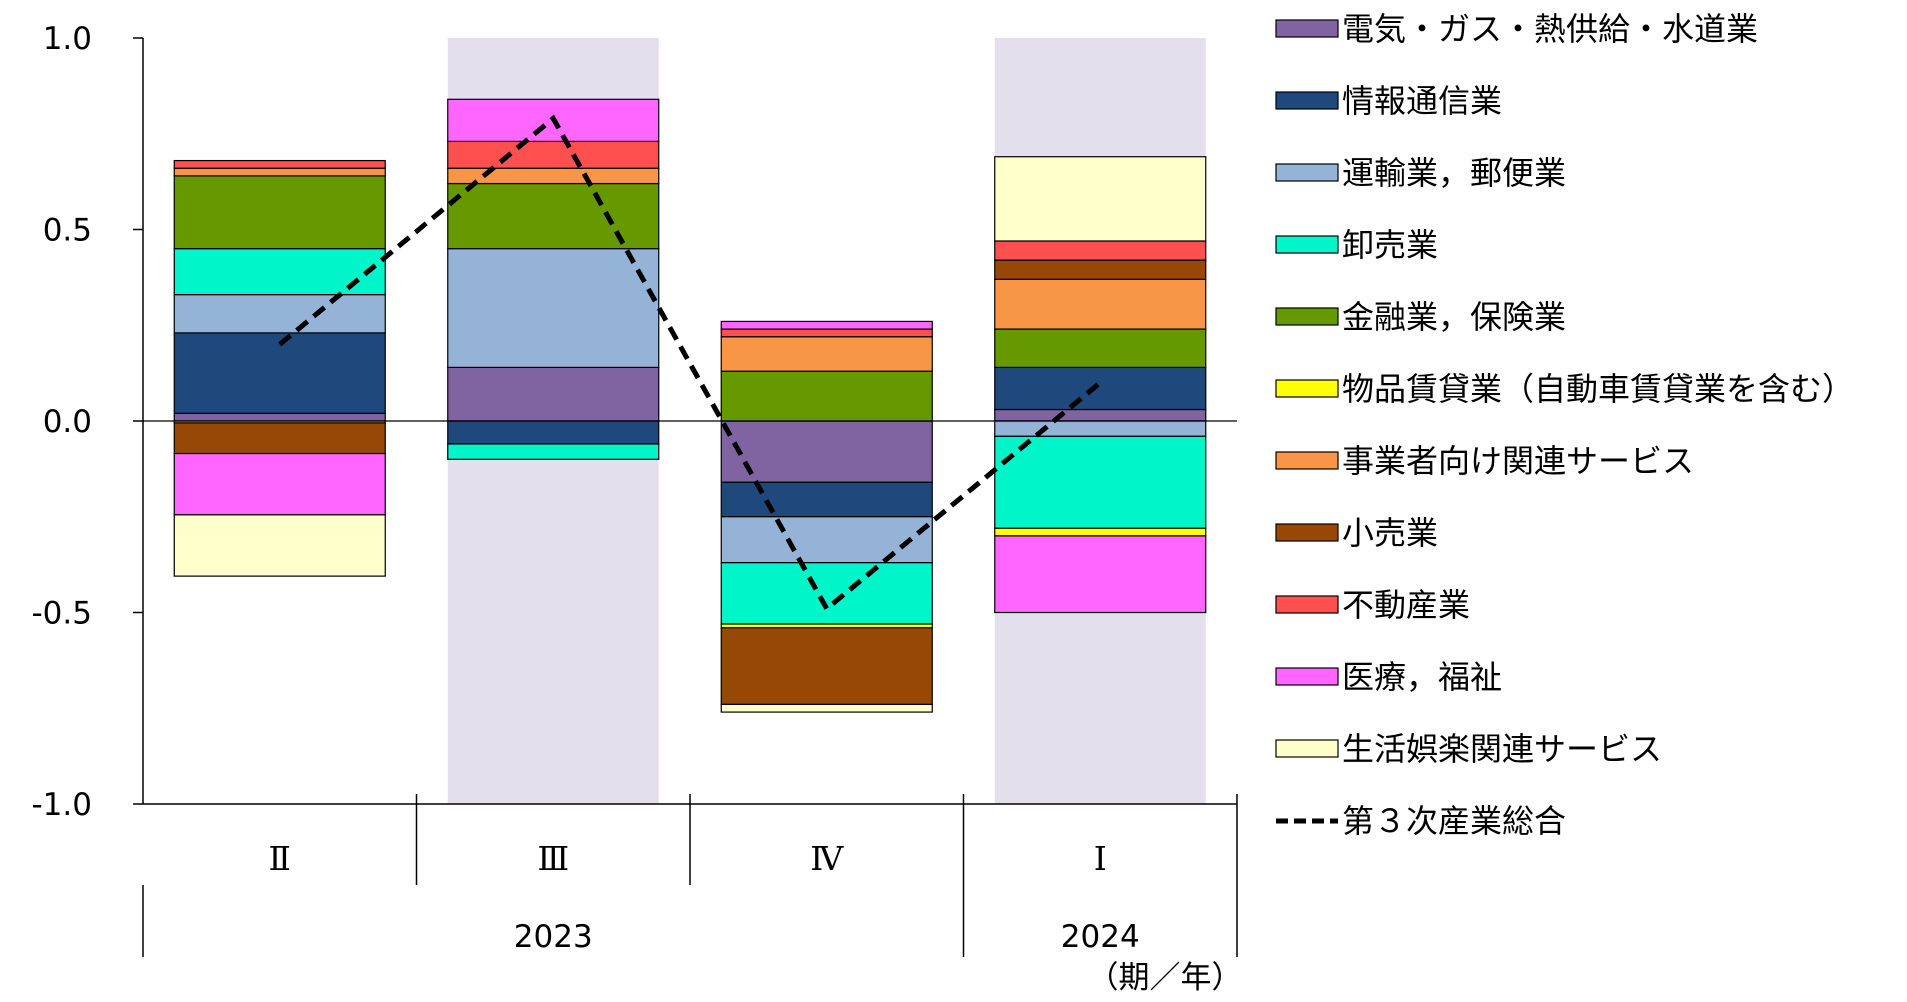 The height and width of the screenshot is (1002, 1907). What do you see at coordinates (553, 937) in the screenshot?
I see `year-label-0: 2023` at bounding box center [553, 937].